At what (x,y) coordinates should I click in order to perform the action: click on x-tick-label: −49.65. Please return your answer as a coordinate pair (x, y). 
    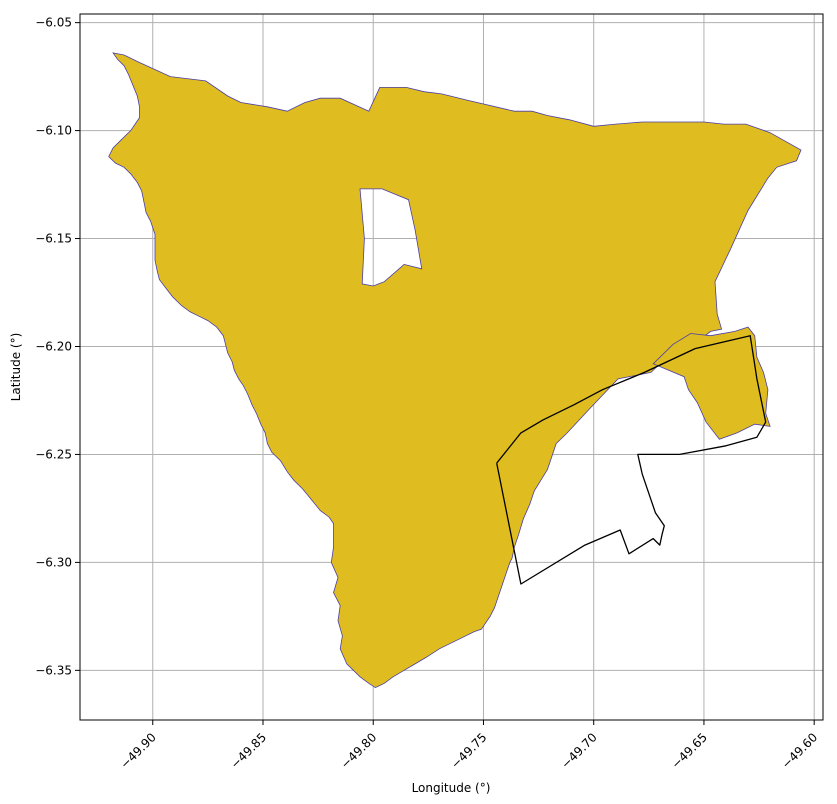
    Looking at the image, I should click on (689, 750).